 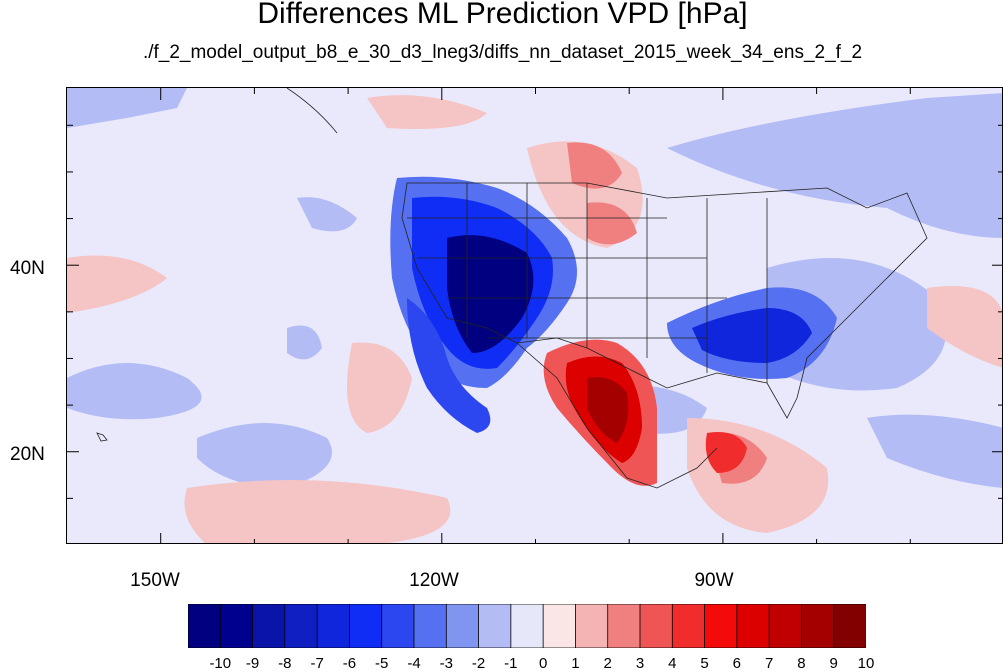 I want to click on colorbar-label: -8, so click(x=285, y=663).